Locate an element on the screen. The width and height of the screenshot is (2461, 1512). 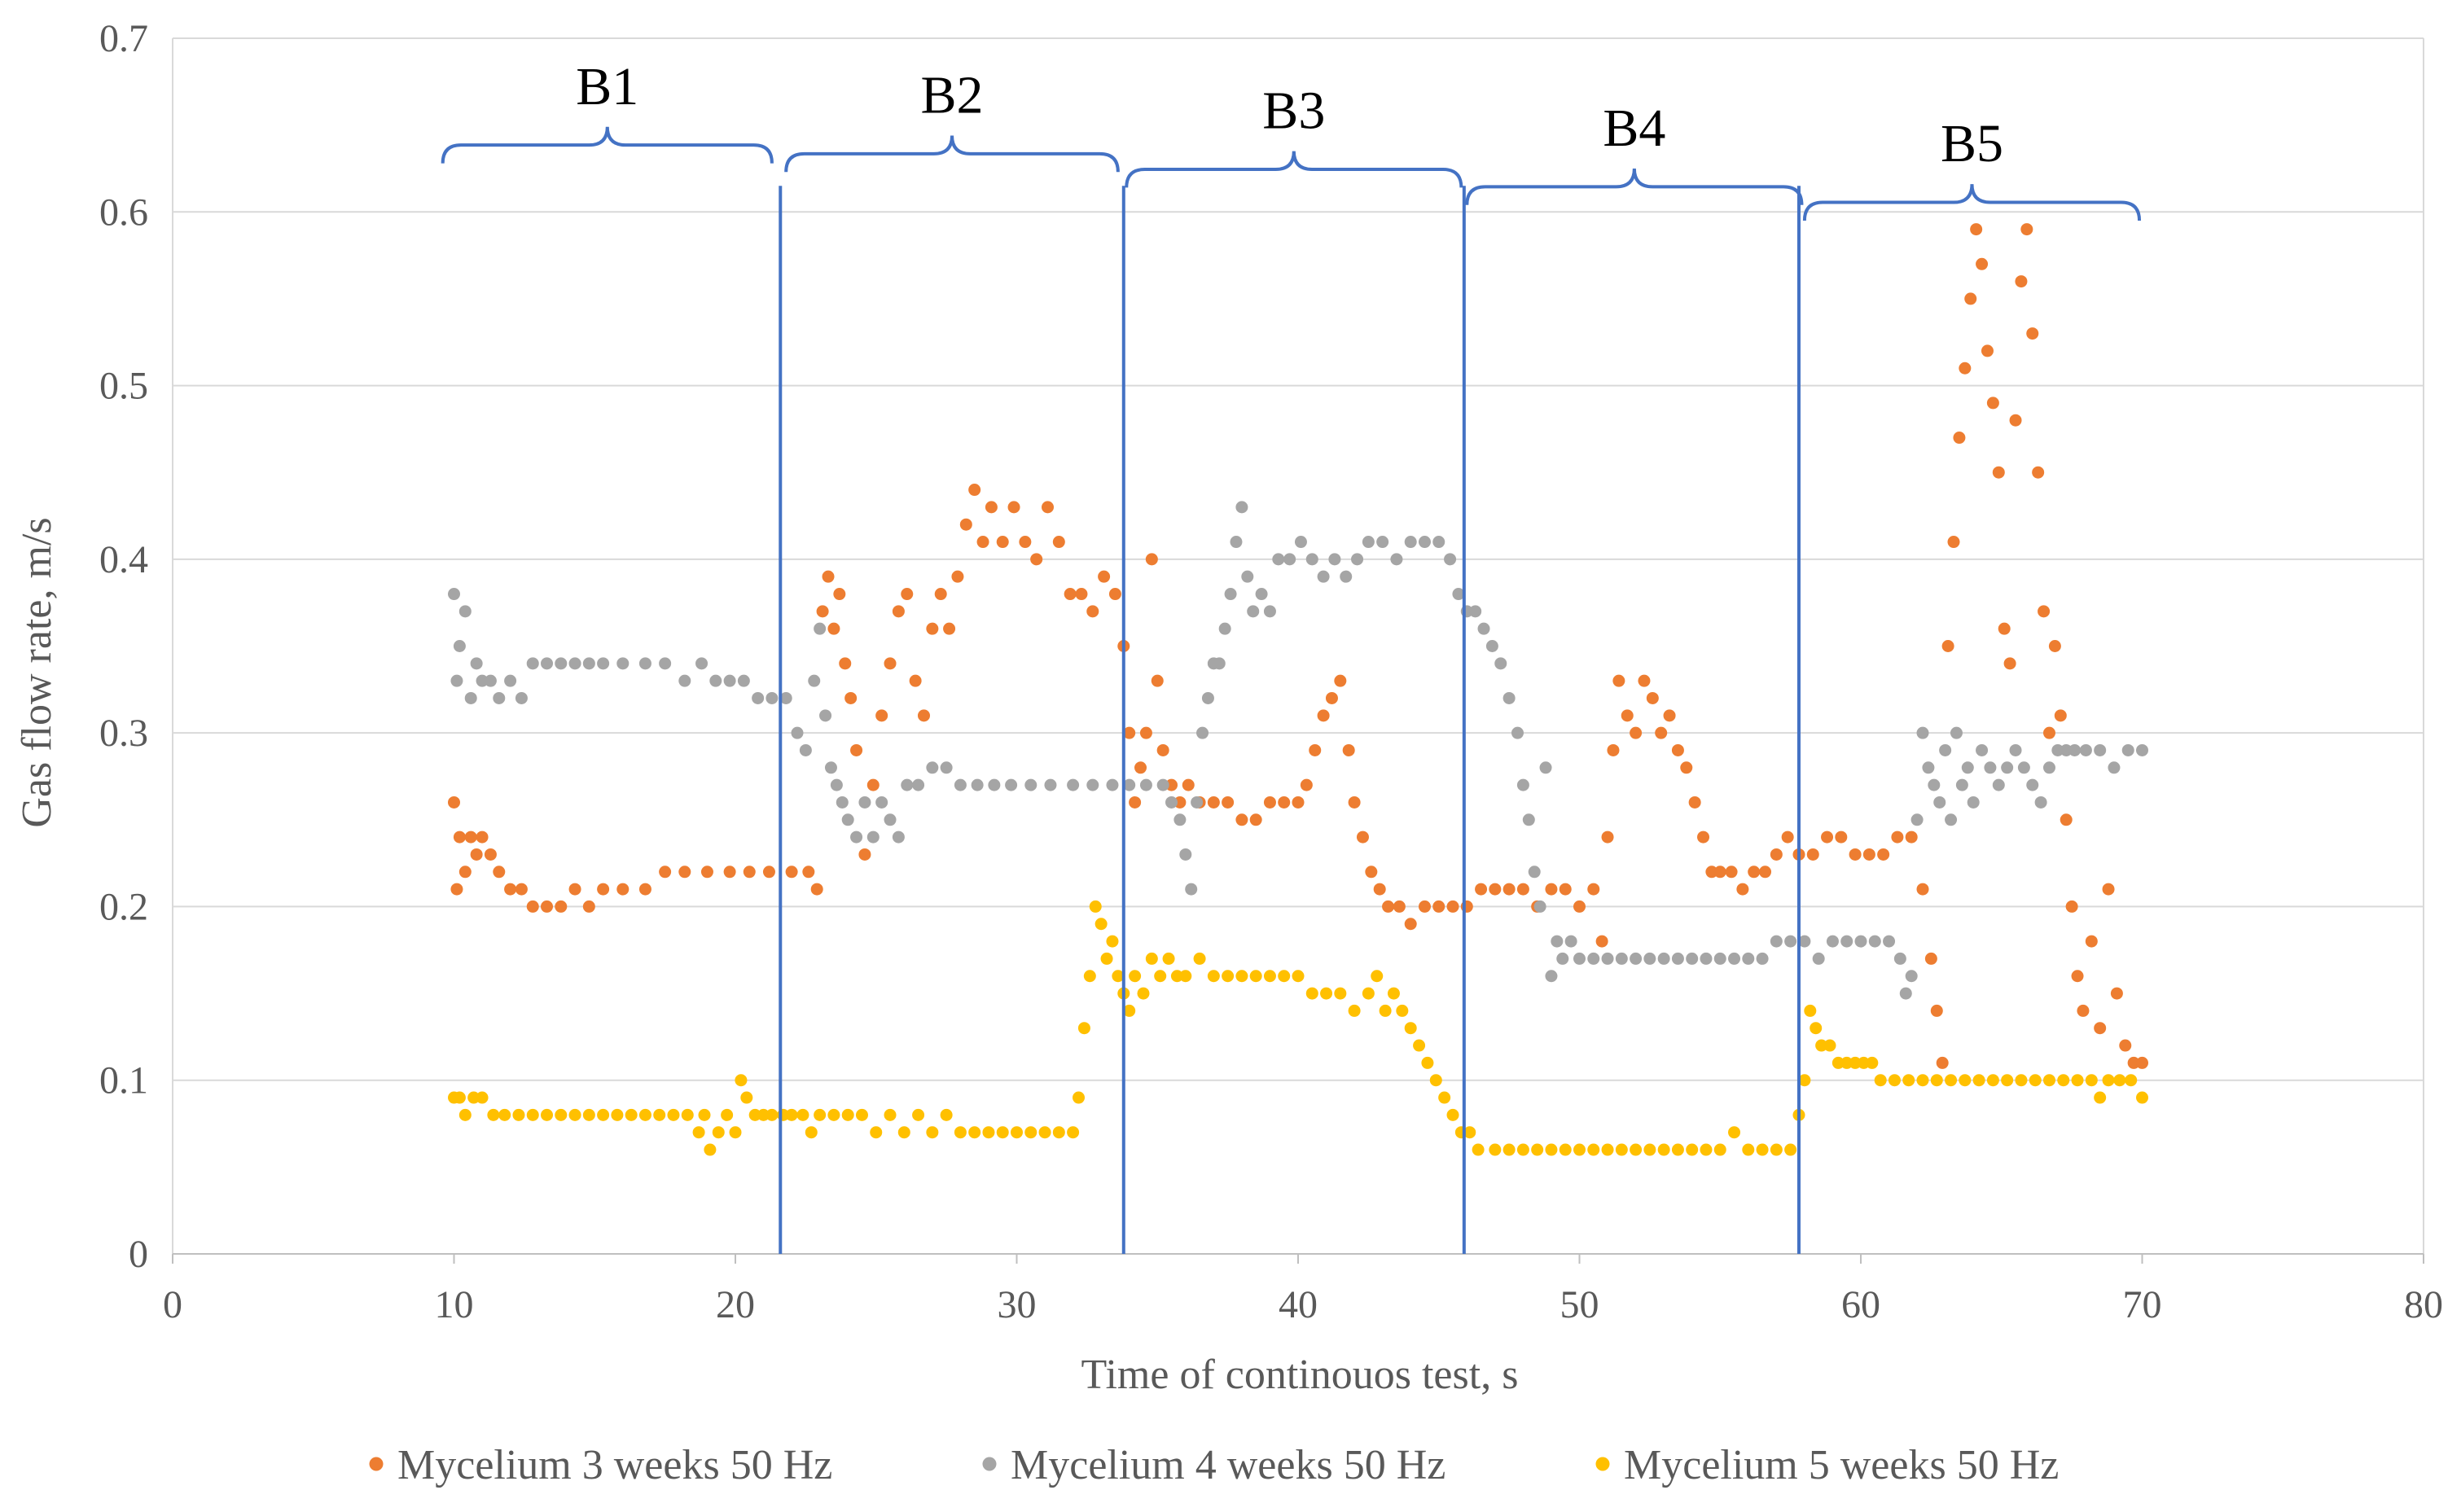
legend-marker is located at coordinates (376, 1464).